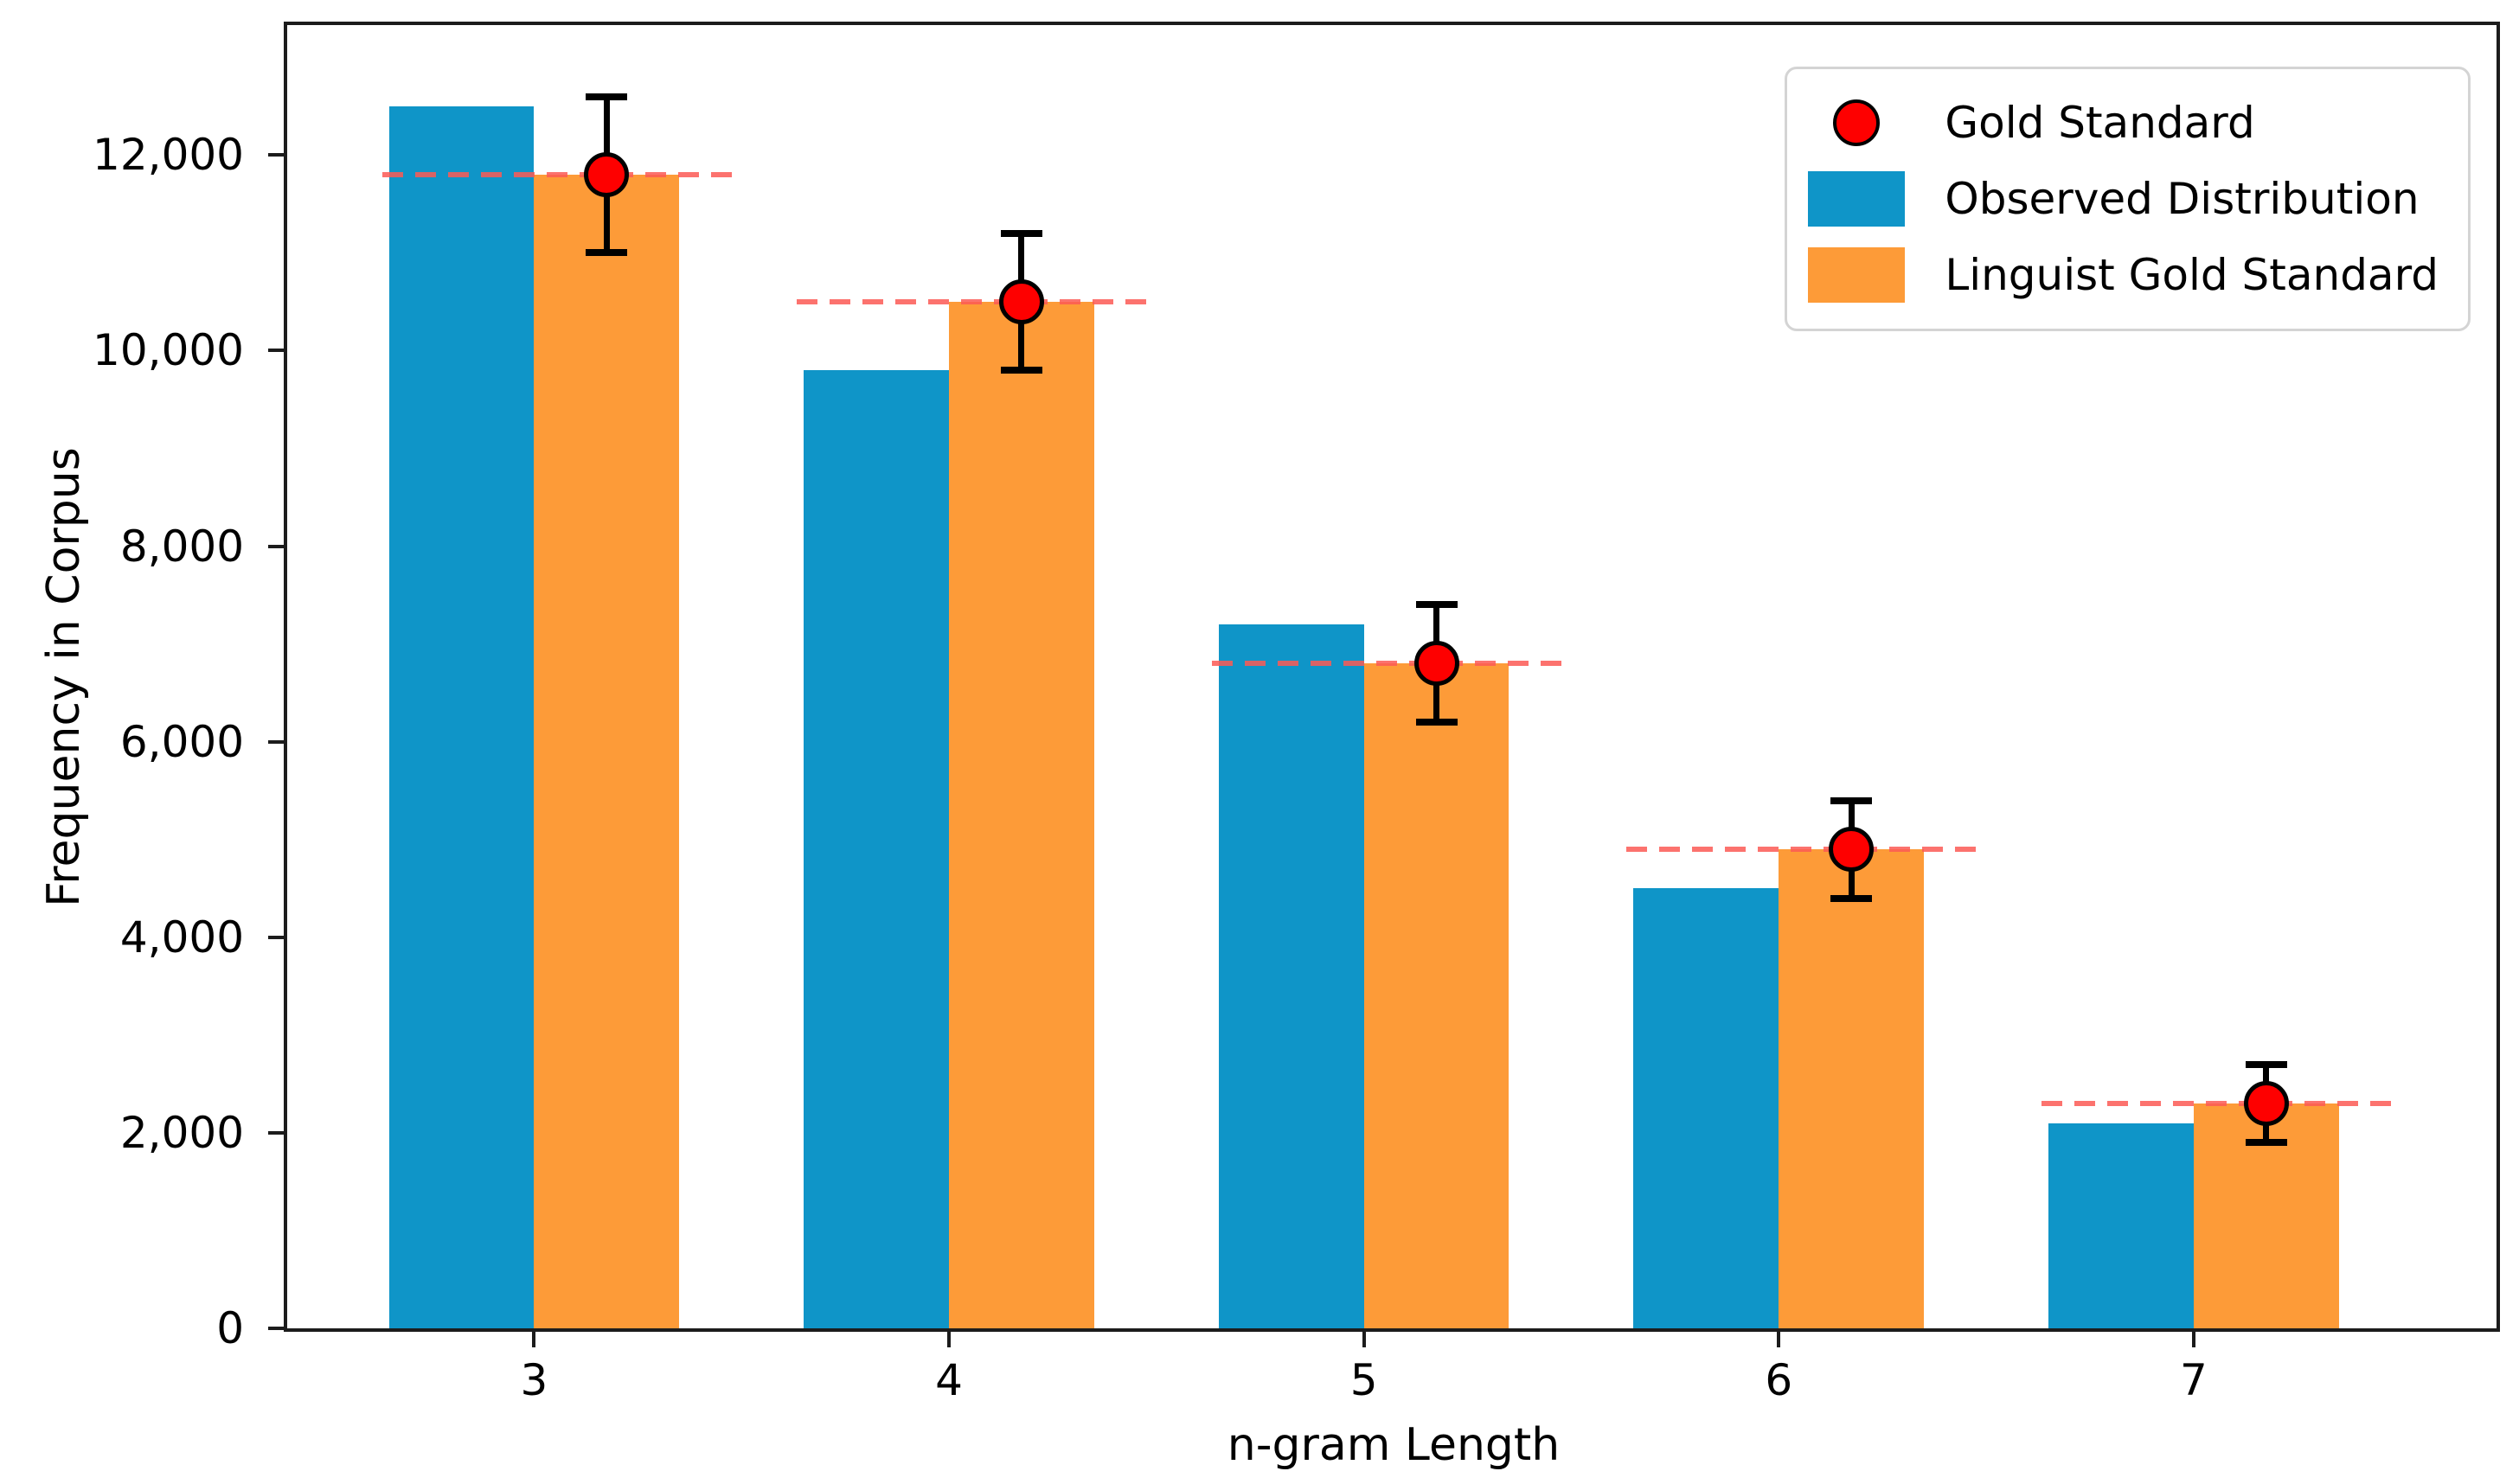  What do you see at coordinates (169, 156) in the screenshot?
I see `y-tick-label: 12,000` at bounding box center [169, 156].